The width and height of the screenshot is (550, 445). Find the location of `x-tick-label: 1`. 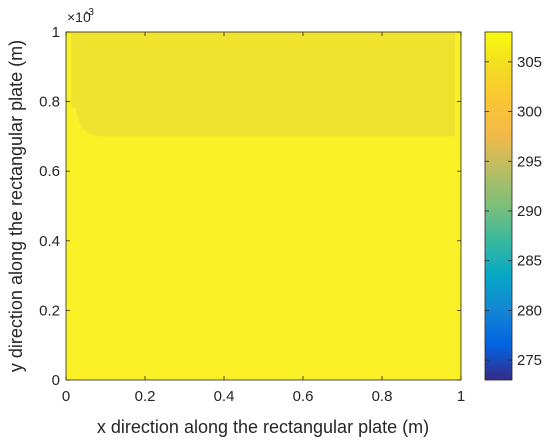

x-tick-label: 1 is located at coordinates (461, 396).